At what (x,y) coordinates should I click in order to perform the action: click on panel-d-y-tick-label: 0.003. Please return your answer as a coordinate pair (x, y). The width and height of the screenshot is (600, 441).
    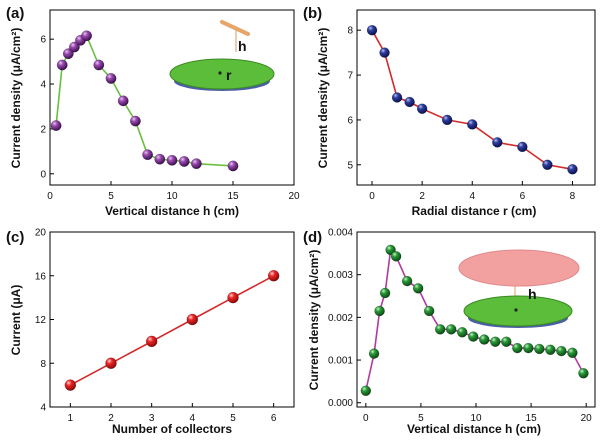
    Looking at the image, I should click on (340, 275).